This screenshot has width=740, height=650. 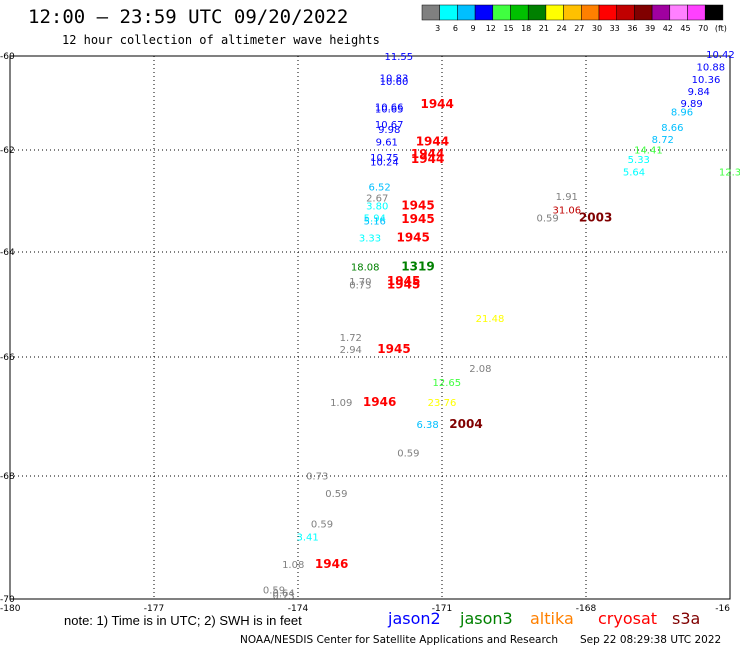 What do you see at coordinates (682, 113) in the screenshot?
I see `wave-height-label: 8.96` at bounding box center [682, 113].